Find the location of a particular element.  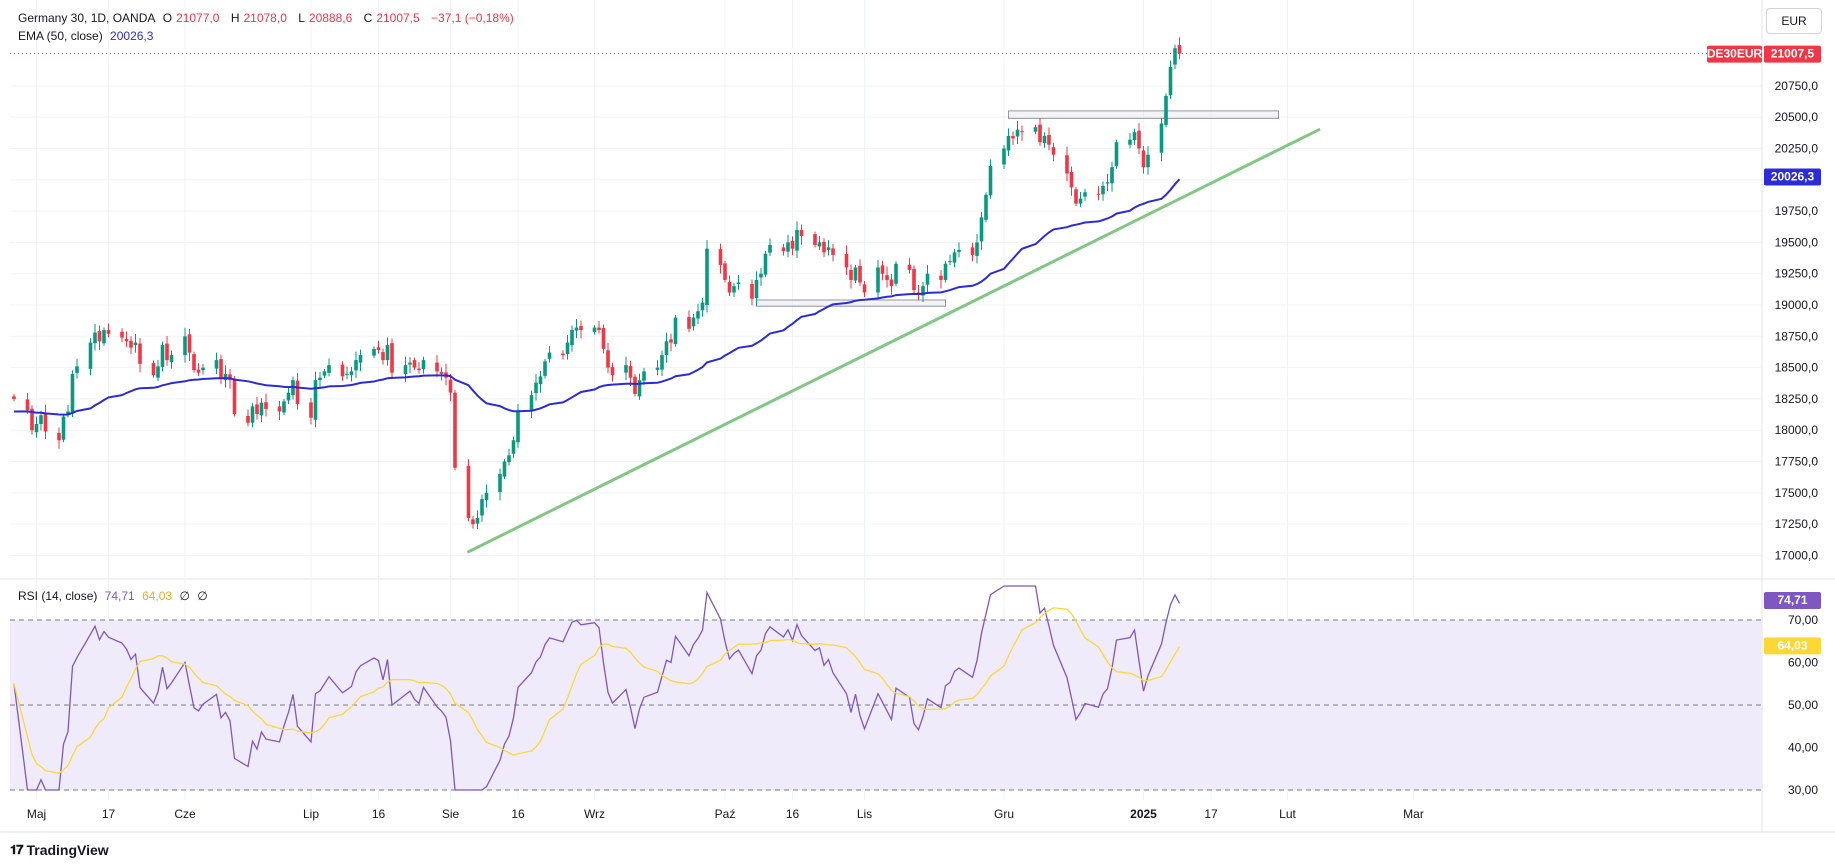

price-tick-label: 20750,0 is located at coordinates (1797, 86).